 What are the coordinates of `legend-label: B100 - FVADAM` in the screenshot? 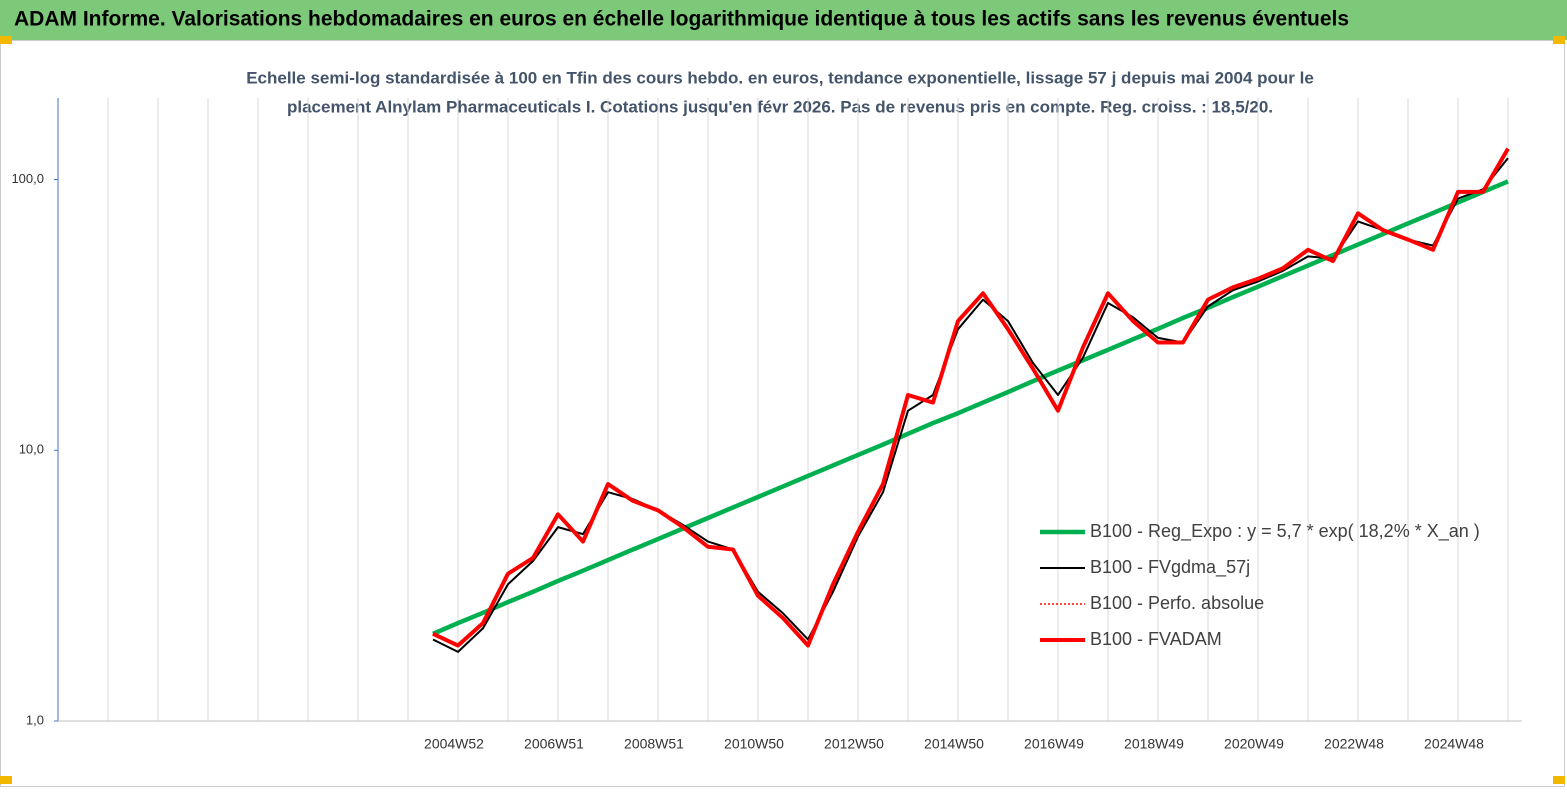 It's located at (1156, 639).